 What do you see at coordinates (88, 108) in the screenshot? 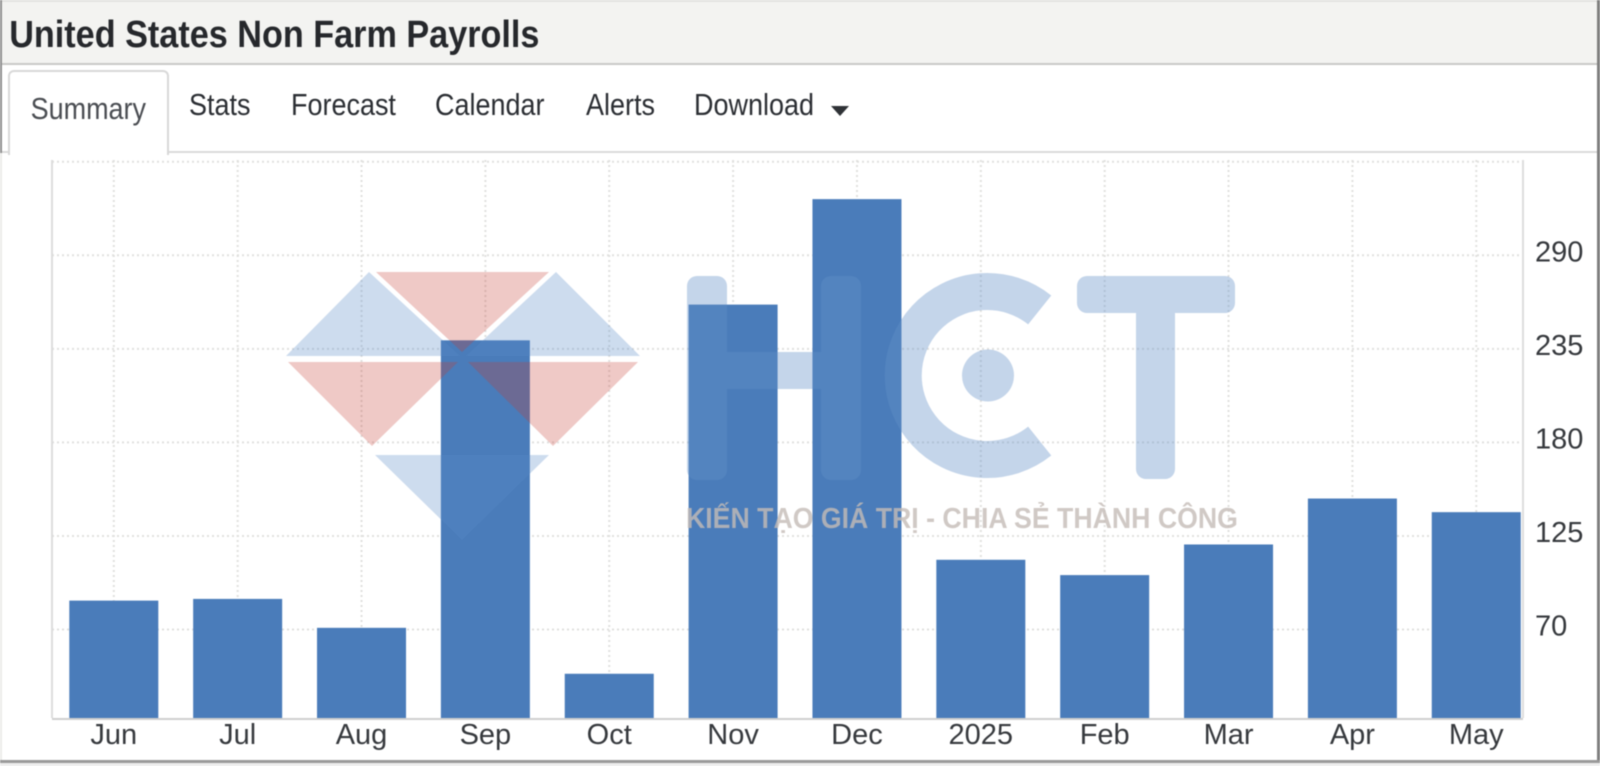
I see `tab-label: Summary` at bounding box center [88, 108].